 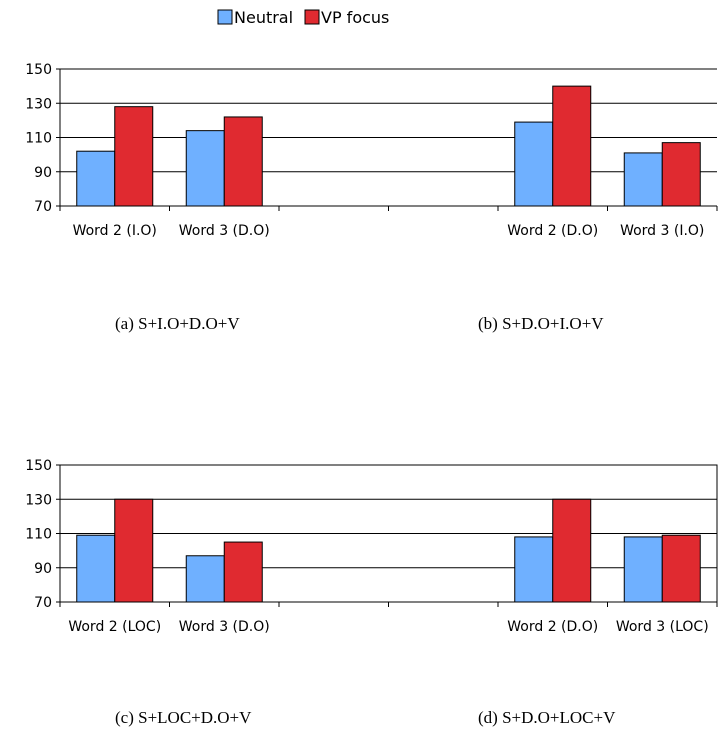 What do you see at coordinates (183, 717) in the screenshot?
I see `caption-c: (c) S+LOC+D.O+V` at bounding box center [183, 717].